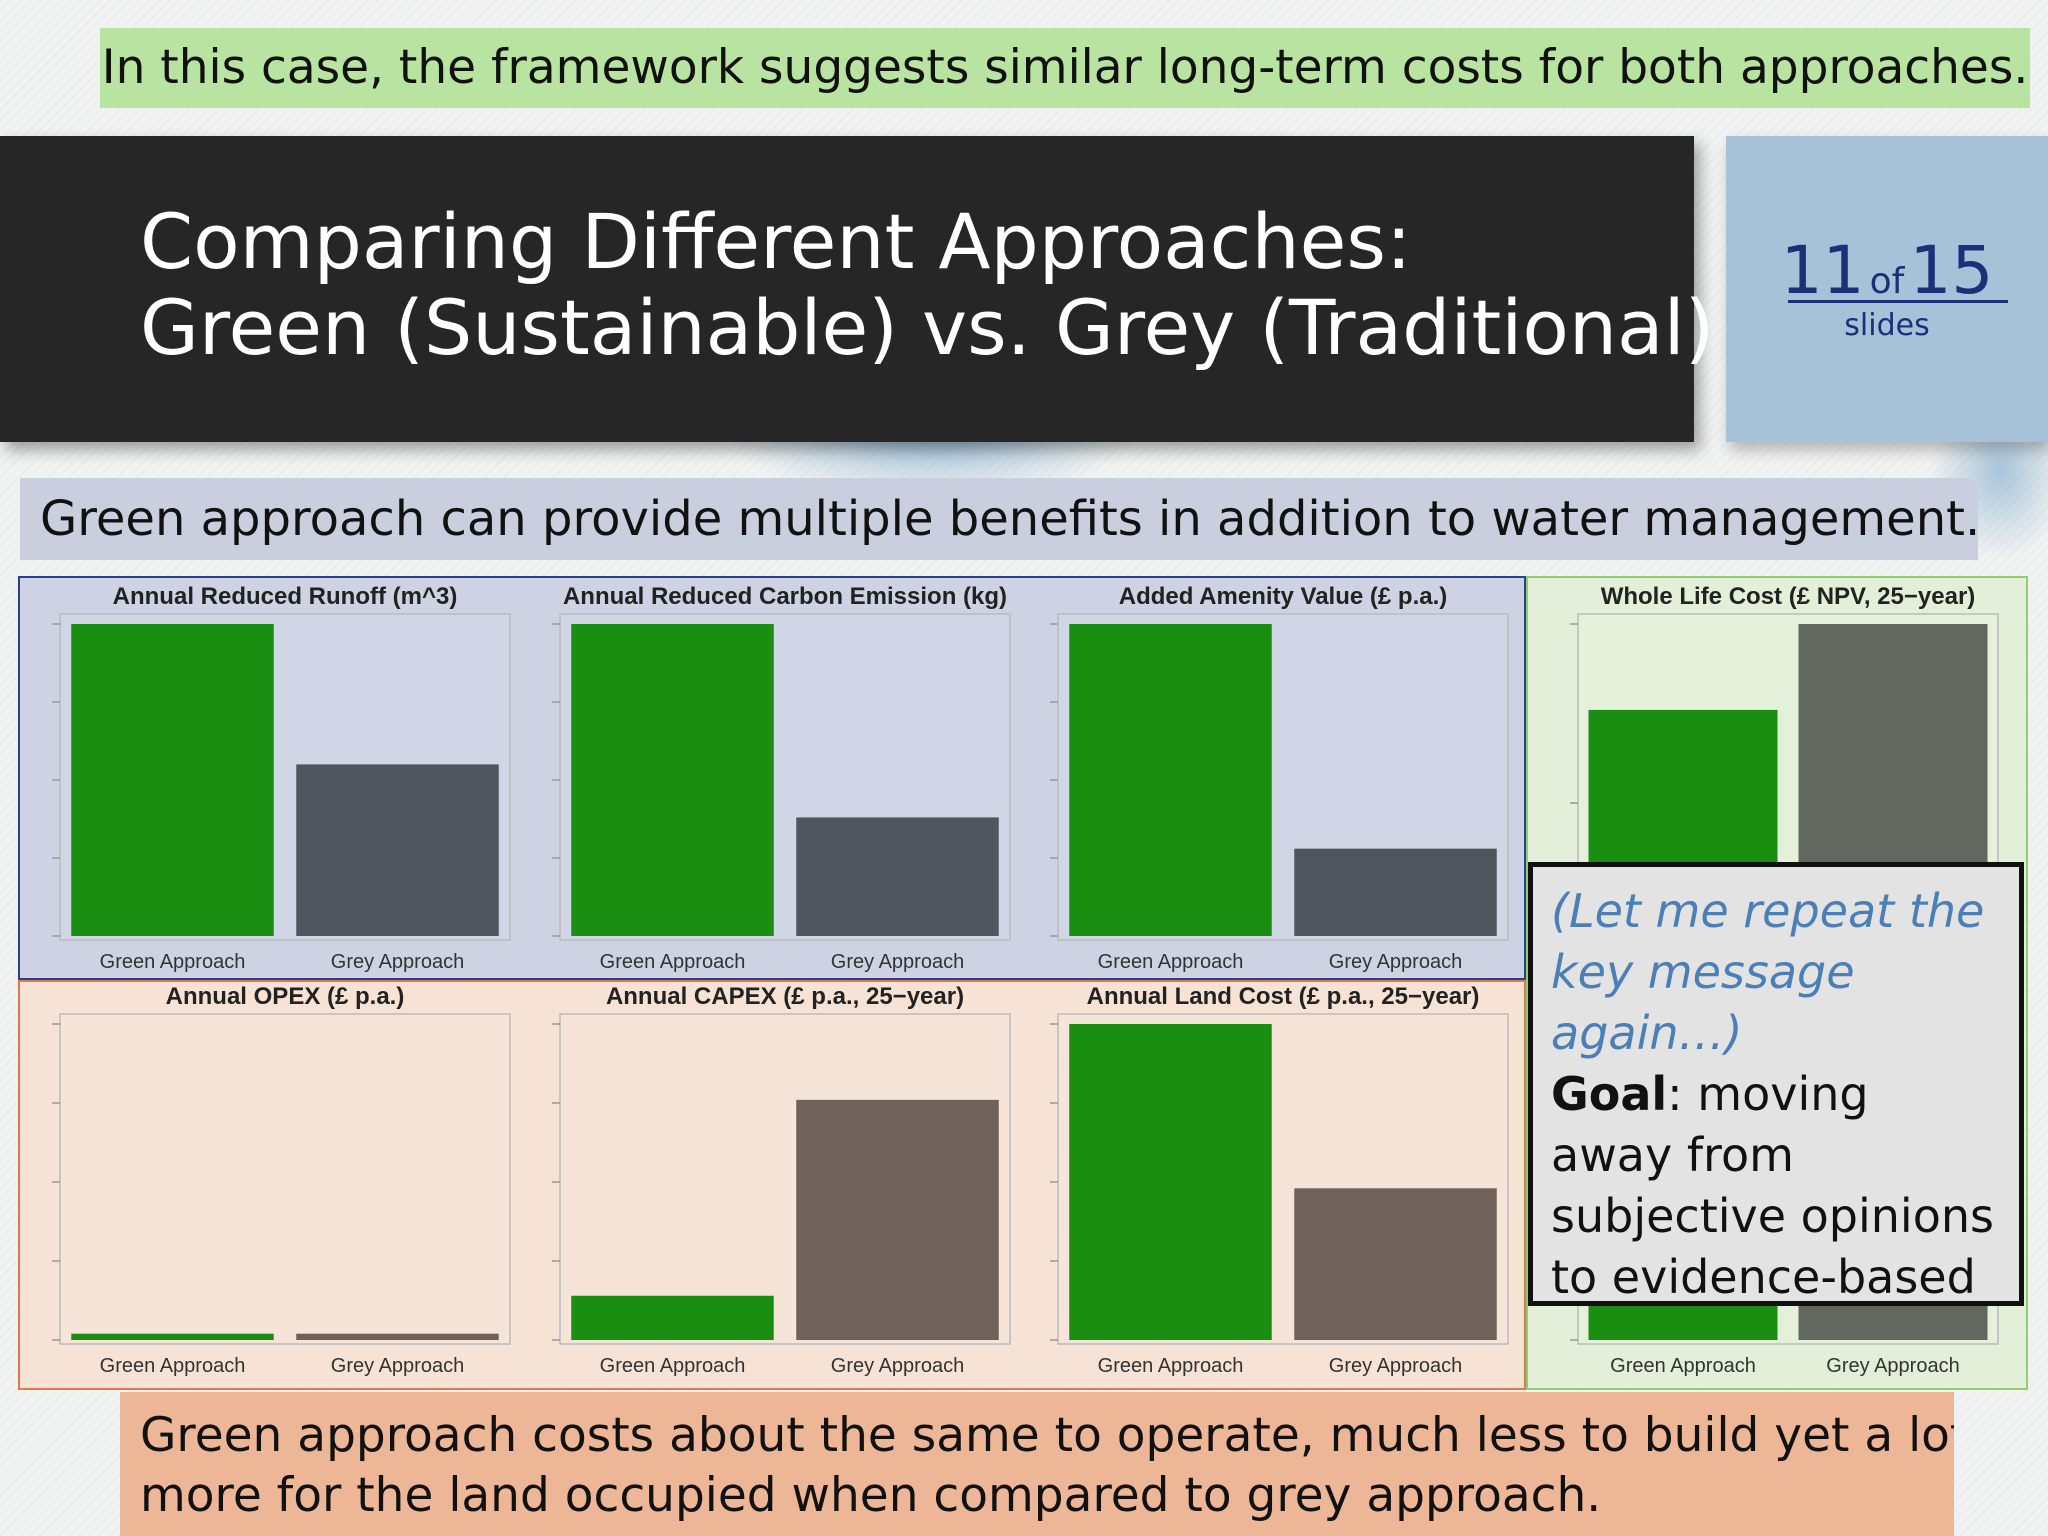 This screenshot has height=1536, width=2048. What do you see at coordinates (1609, 1094) in the screenshot?
I see `callout-goal-label: Goal` at bounding box center [1609, 1094].